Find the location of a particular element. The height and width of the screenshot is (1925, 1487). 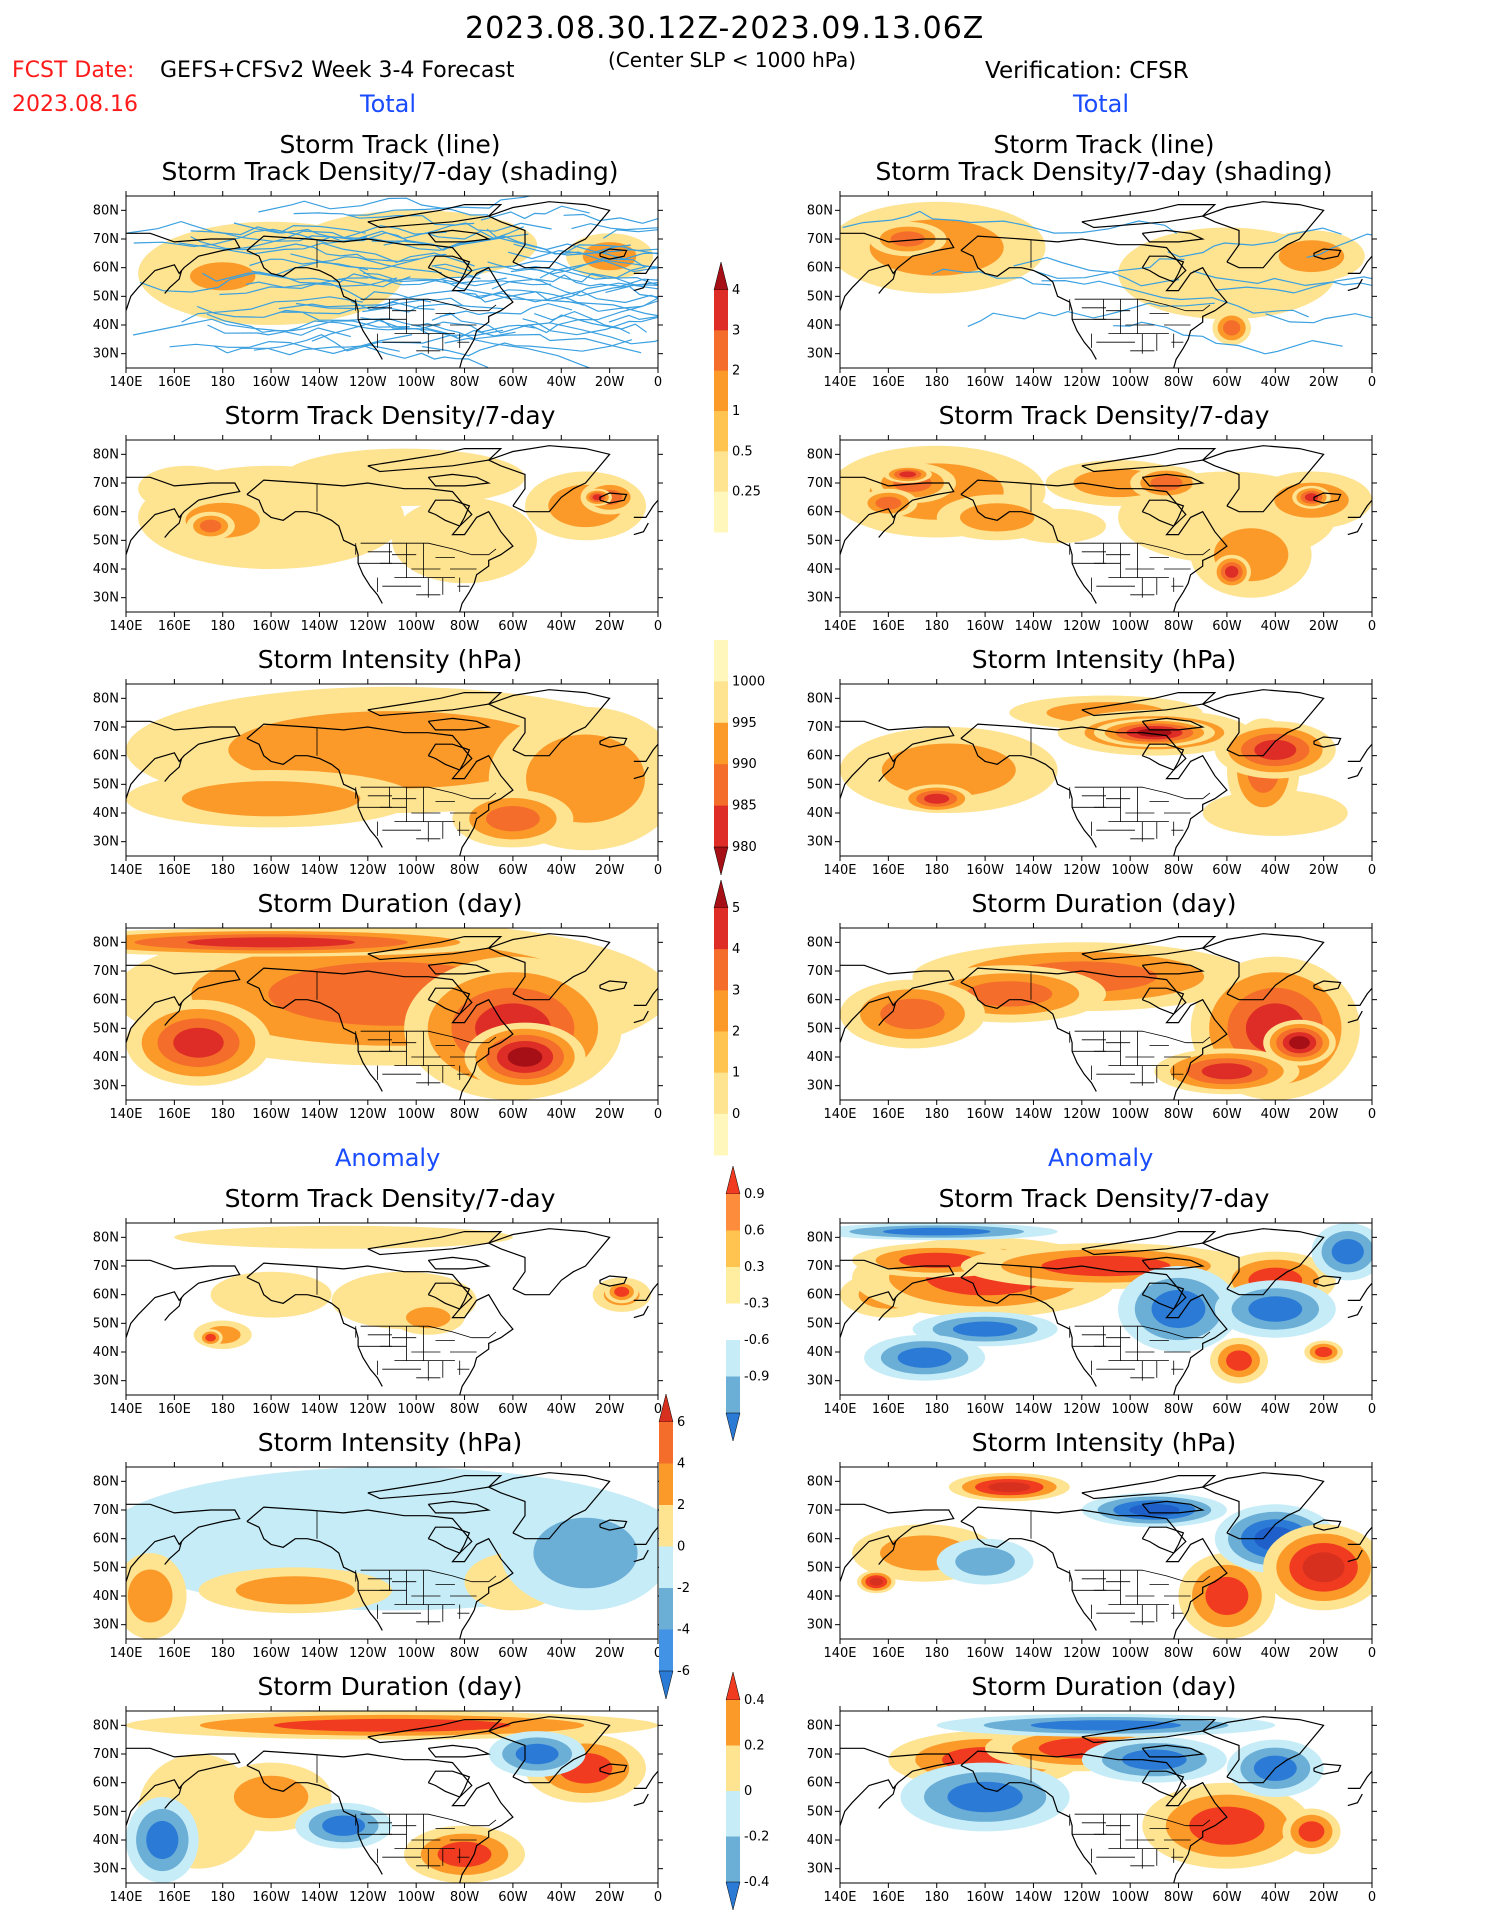

lat-label: 60N is located at coordinates (106, 1295).